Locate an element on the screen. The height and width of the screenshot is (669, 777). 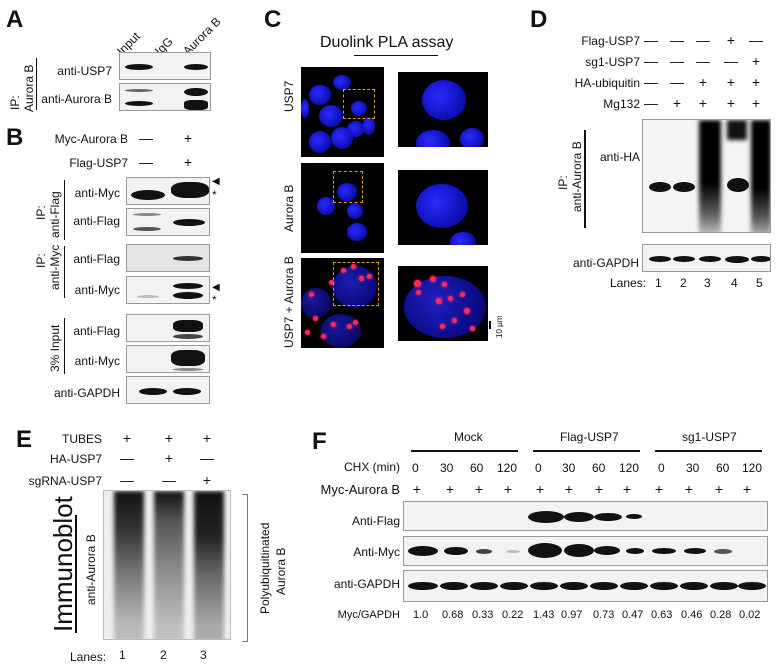
arrow-marker: ◀ is located at coordinates (216, 287).